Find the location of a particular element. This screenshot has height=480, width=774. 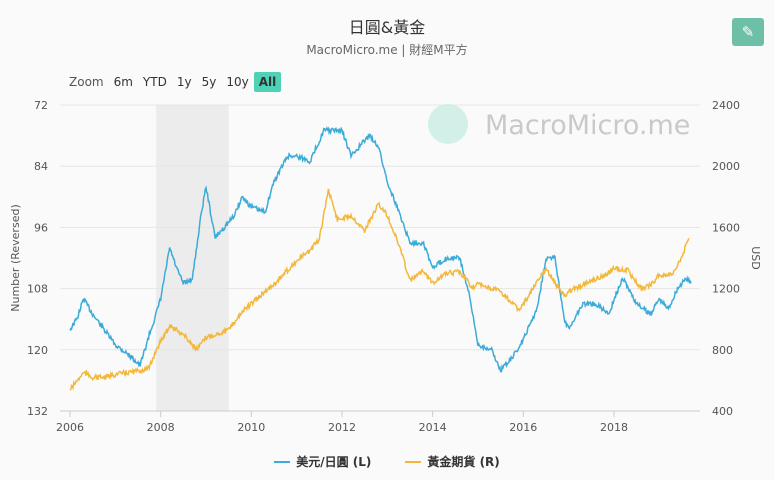

range-selector: Zoom 6m YTD 1y 5y 10y All is located at coordinates (173, 82).